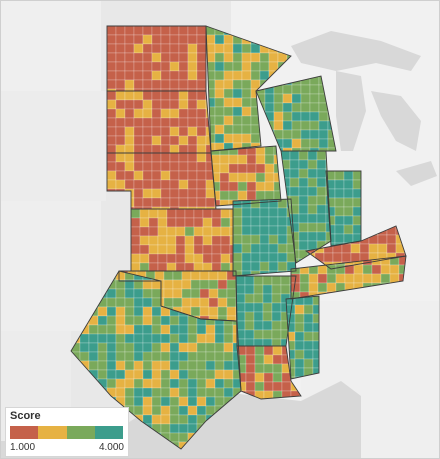  I want to click on legend-color-scale, so click(66, 432).